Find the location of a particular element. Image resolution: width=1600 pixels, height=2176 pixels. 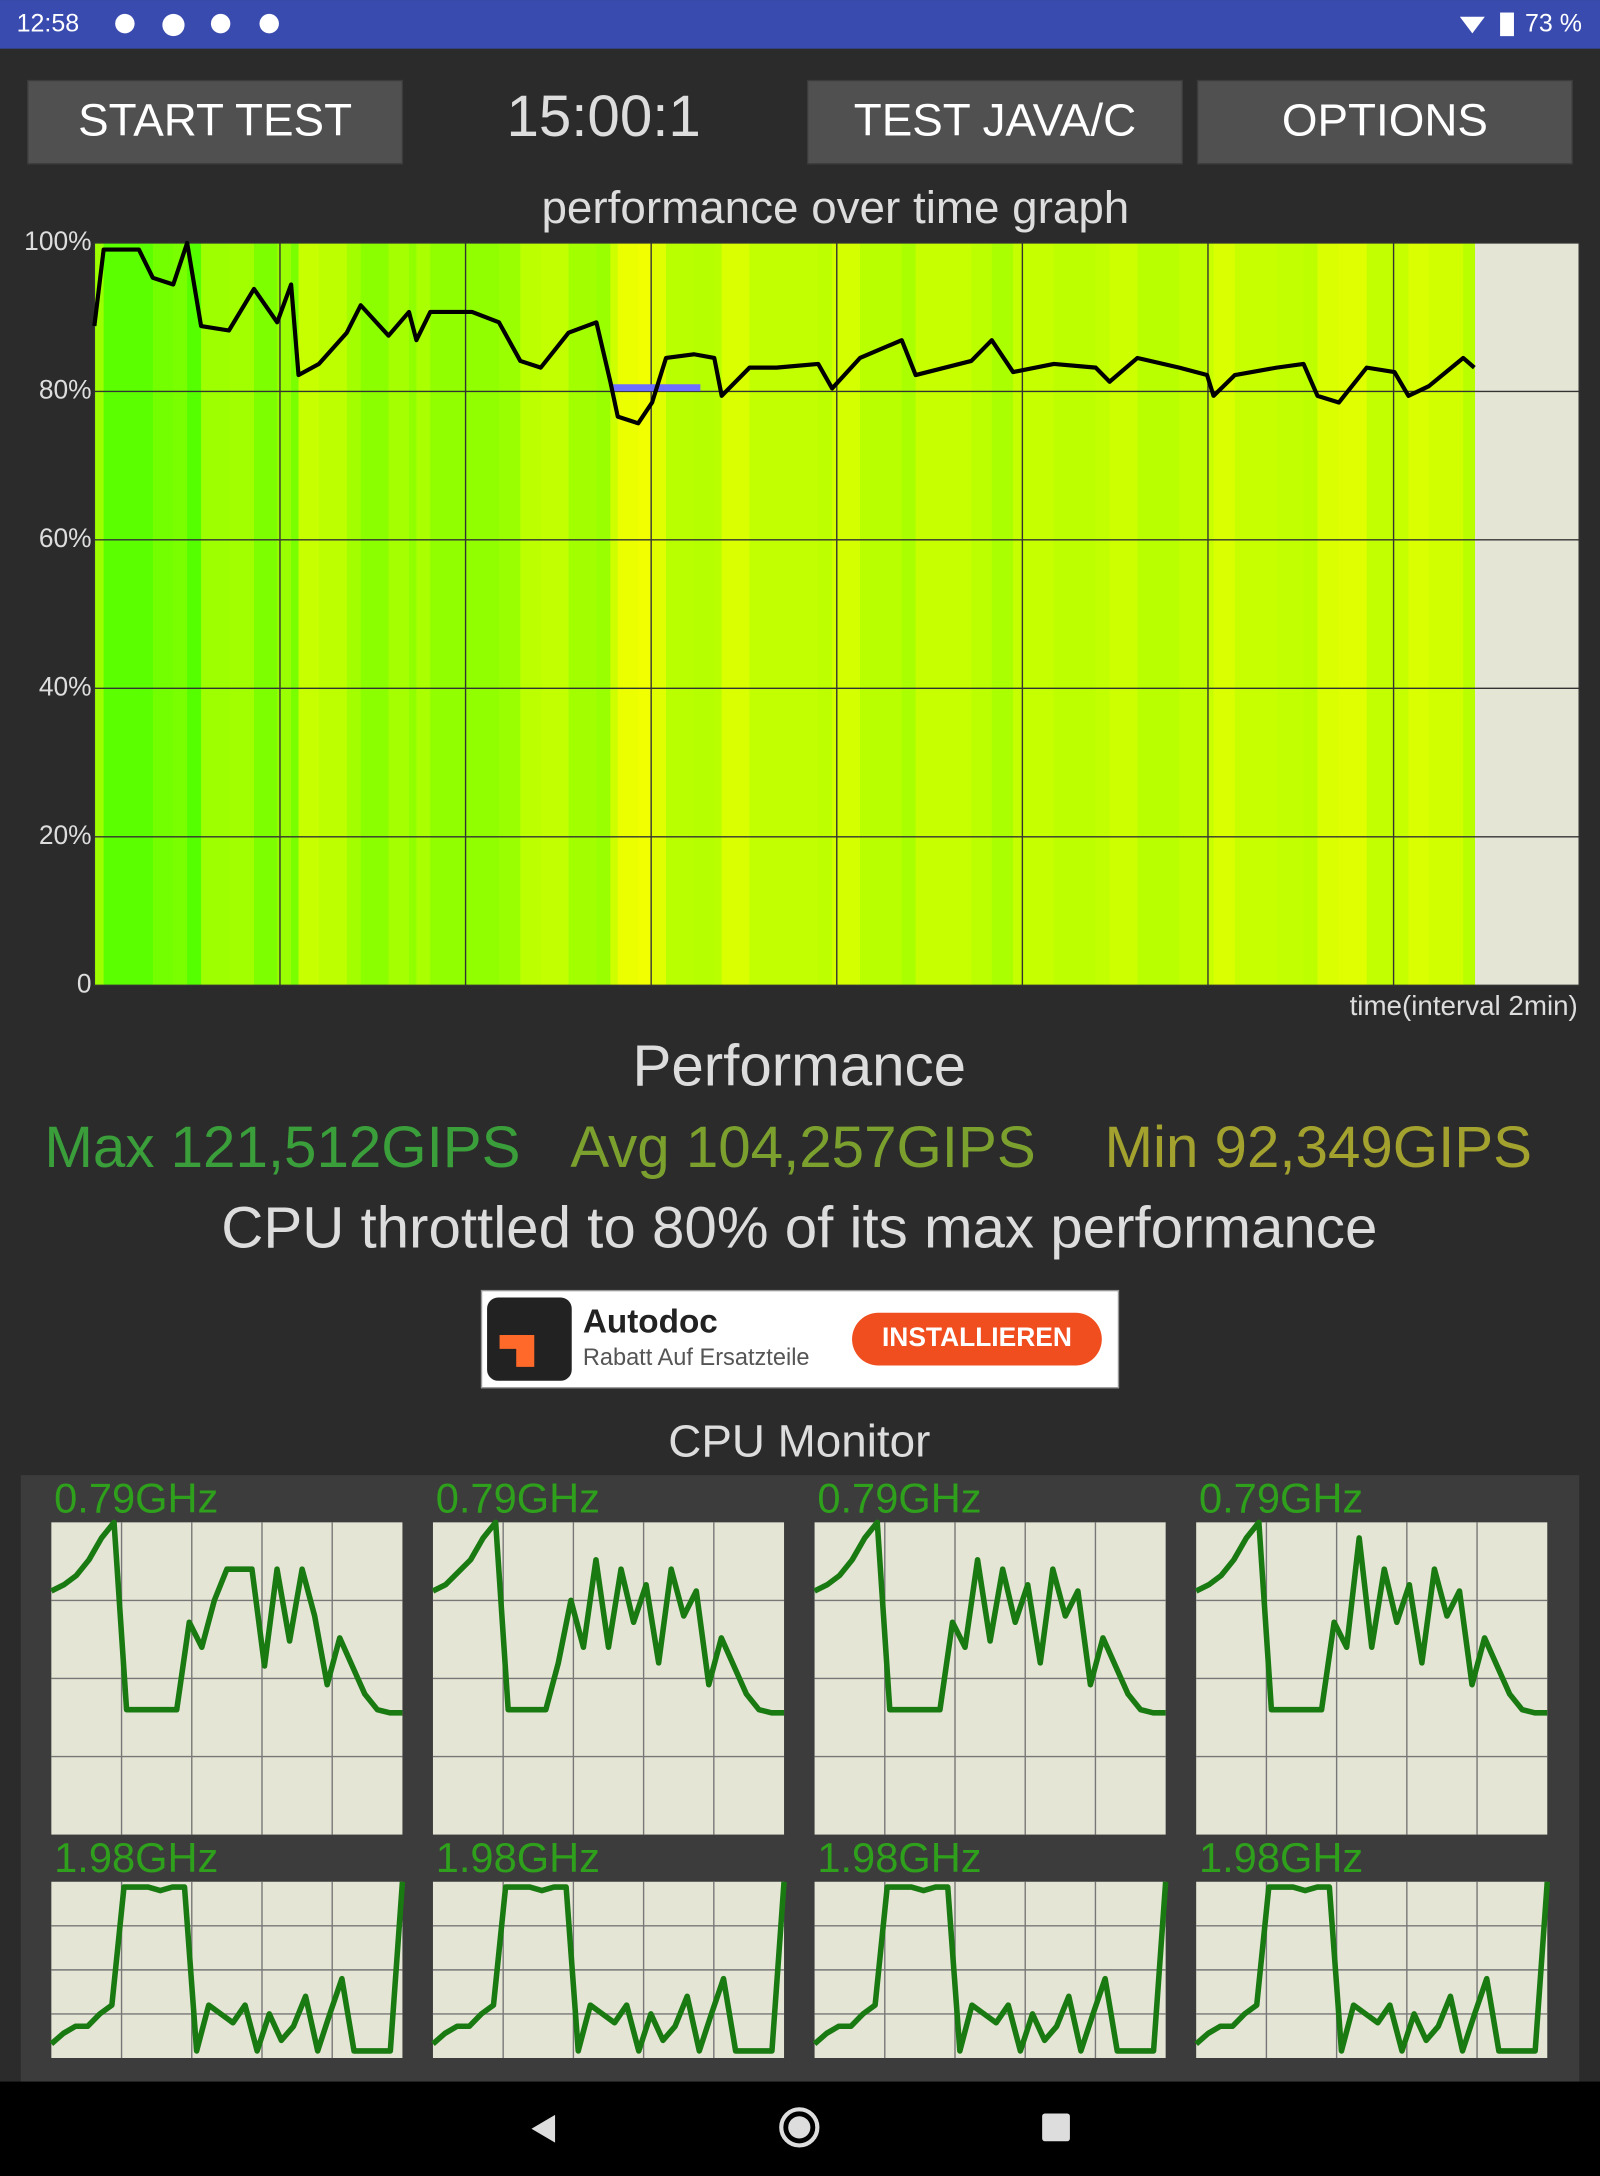

x-axis-label: time(interval 2min) is located at coordinates (1464, 1005).